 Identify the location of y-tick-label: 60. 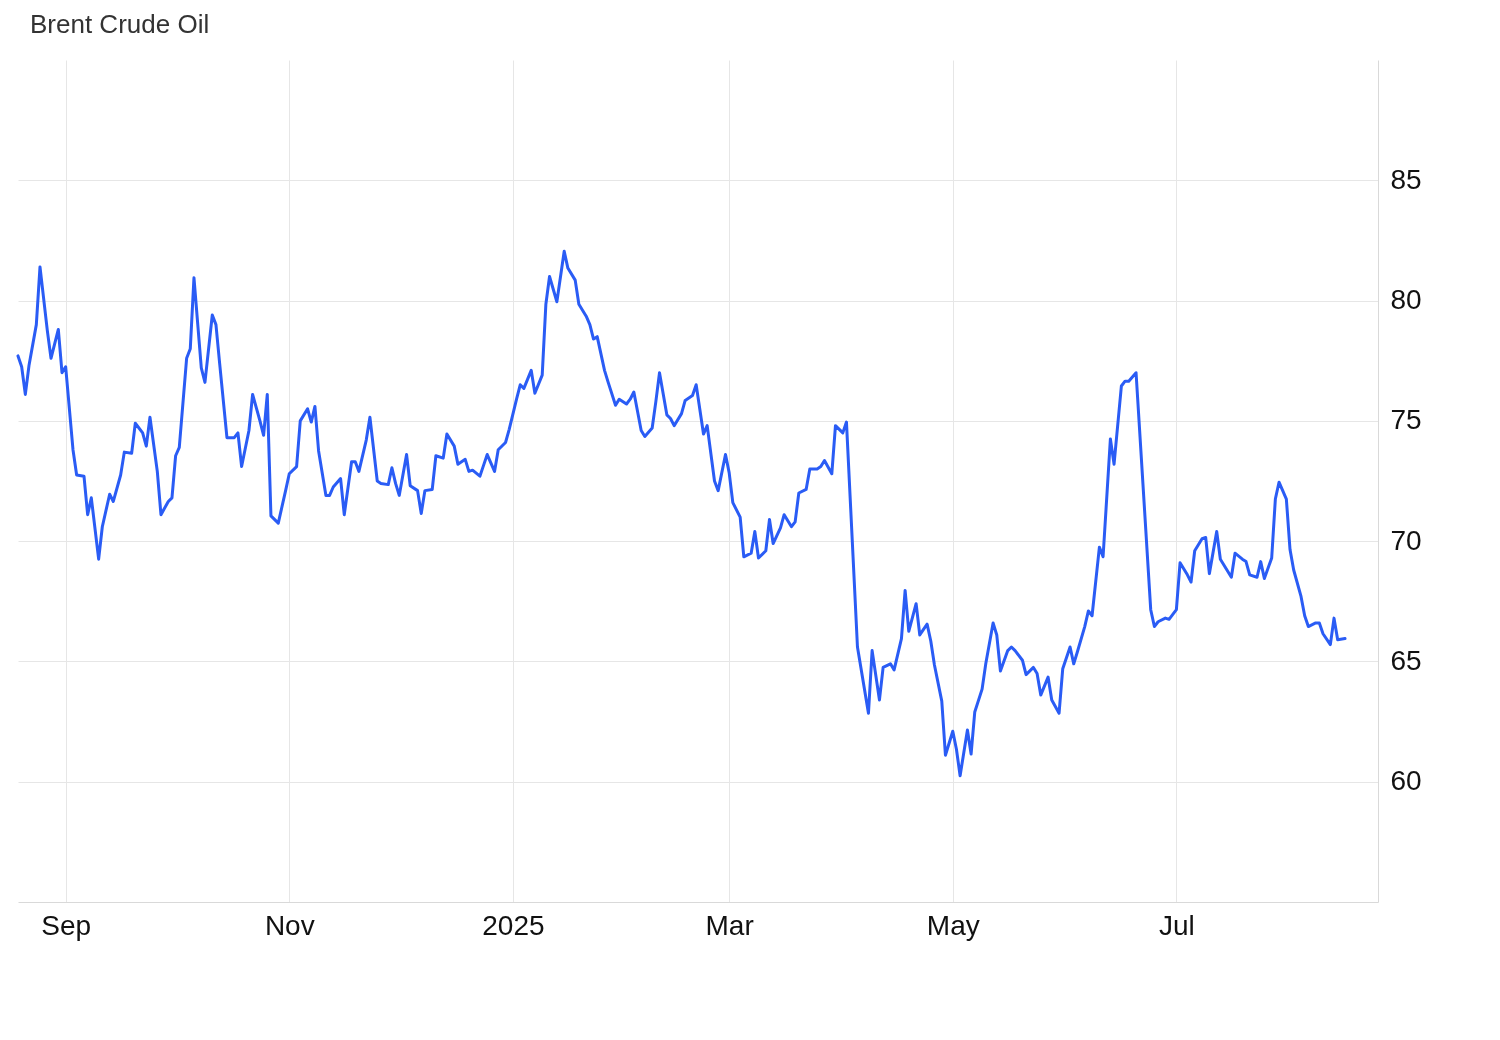
(1406, 781).